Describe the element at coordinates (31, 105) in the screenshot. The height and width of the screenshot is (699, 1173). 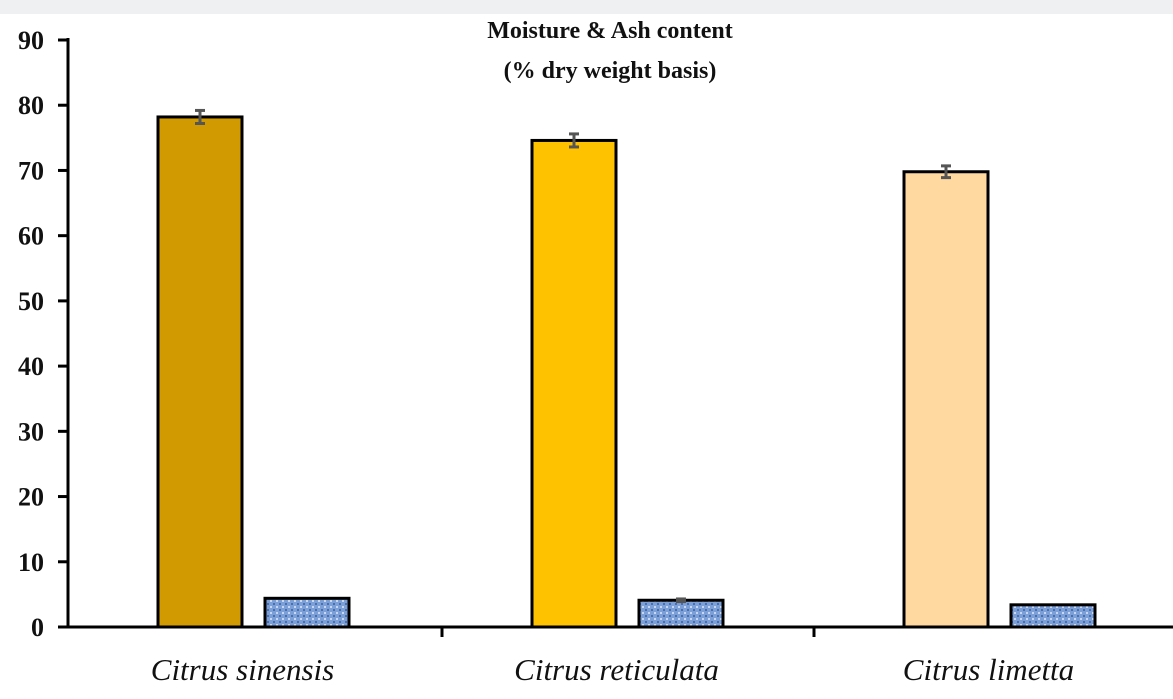
I see `y-tick-label: 80` at that location.